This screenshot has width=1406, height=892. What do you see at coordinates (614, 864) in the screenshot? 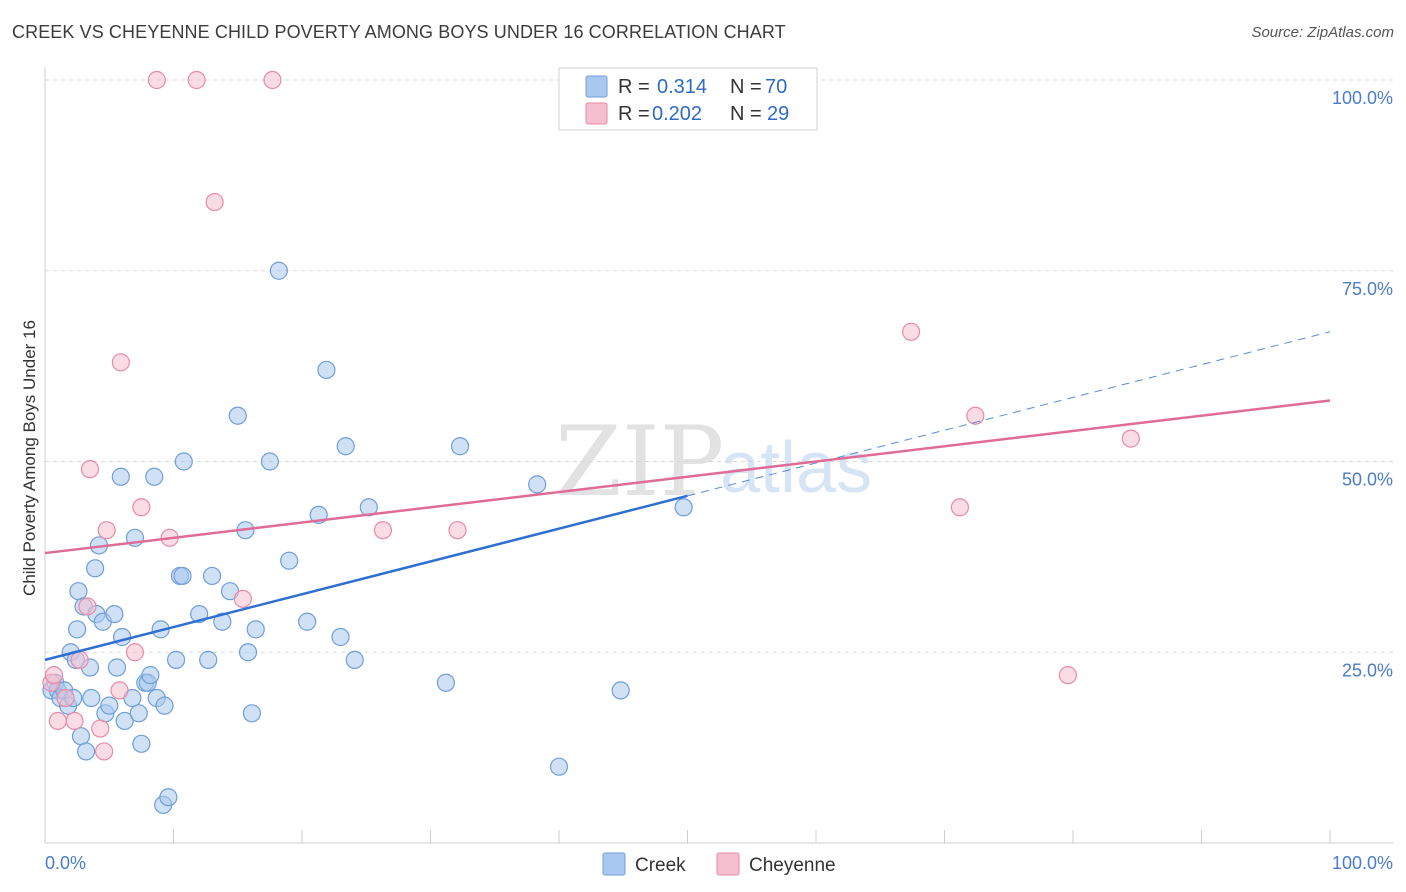
I see `series-swatch-creek` at bounding box center [614, 864].